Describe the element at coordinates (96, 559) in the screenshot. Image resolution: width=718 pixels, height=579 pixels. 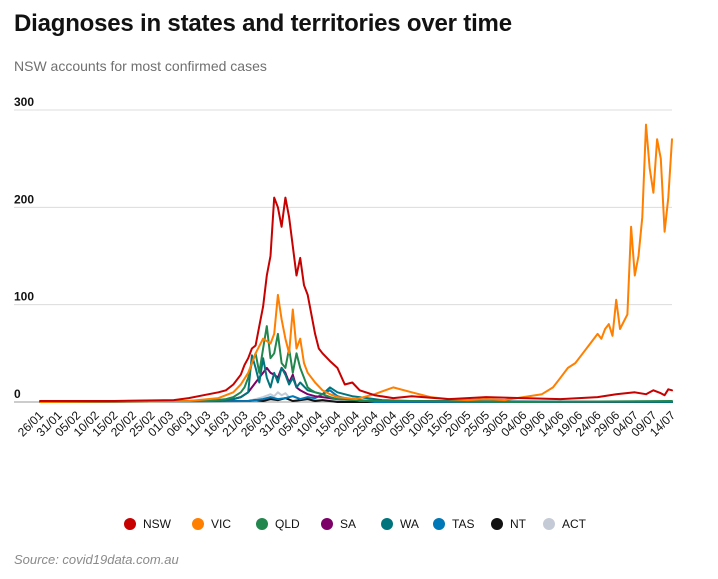
I see `source-note: Source: covid19data.com.au` at that location.